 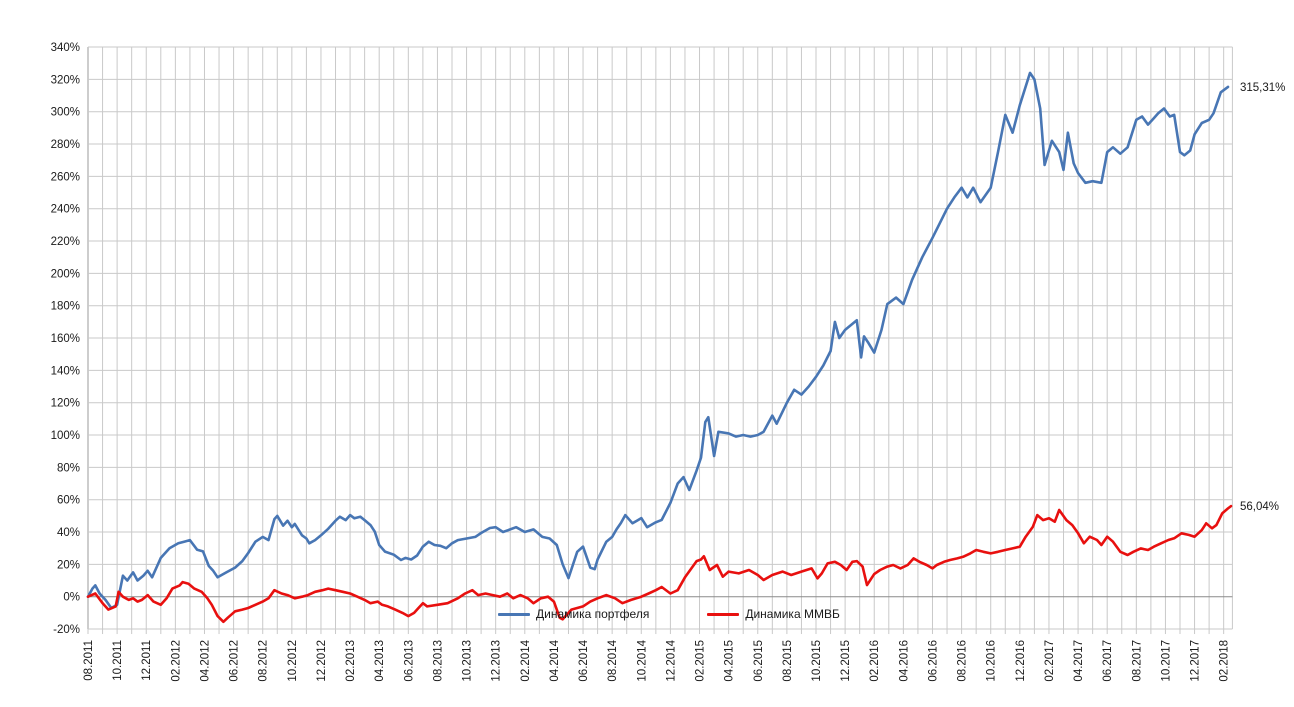 What do you see at coordinates (1021, 661) in the screenshot?
I see `x-axis-tick-label: 12.2016` at bounding box center [1021, 661].